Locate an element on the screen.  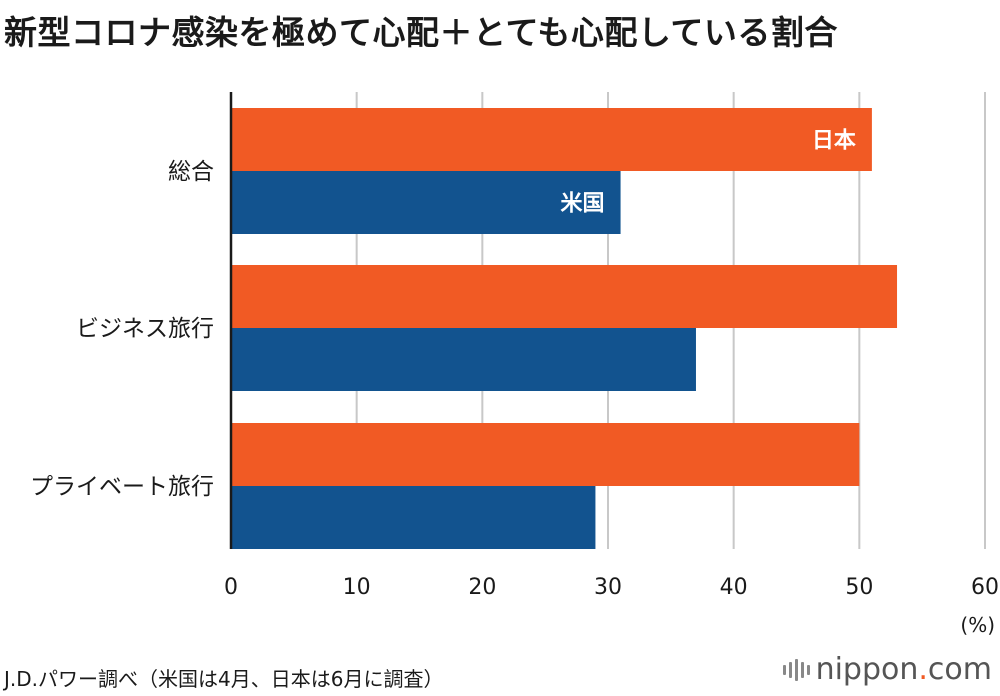
x-tick-label-10: 10 is located at coordinates (357, 587).